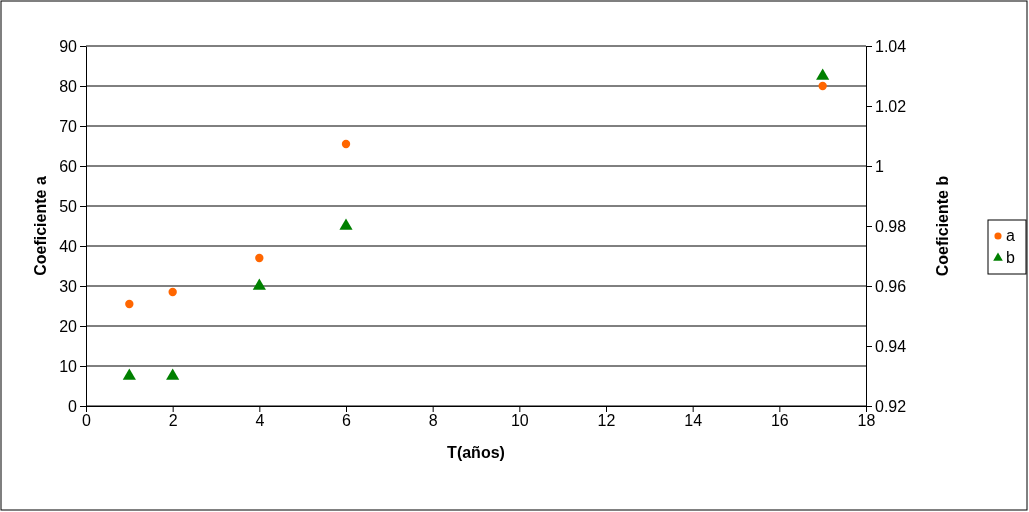  I want to click on y2-tick-label: 0.98, so click(891, 226).